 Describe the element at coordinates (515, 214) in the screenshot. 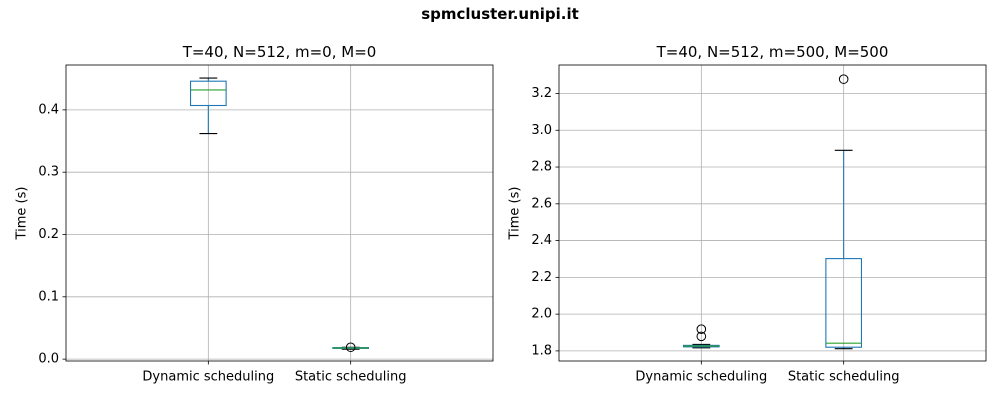

I see `panel2-ylabel: Time (s)` at that location.